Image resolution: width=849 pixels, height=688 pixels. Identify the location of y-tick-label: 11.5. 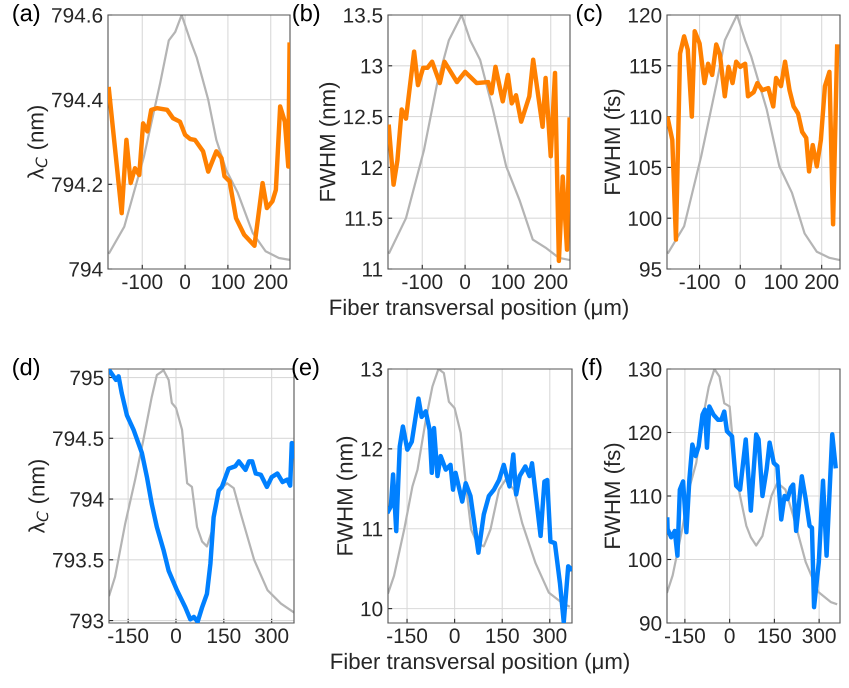
(364, 218).